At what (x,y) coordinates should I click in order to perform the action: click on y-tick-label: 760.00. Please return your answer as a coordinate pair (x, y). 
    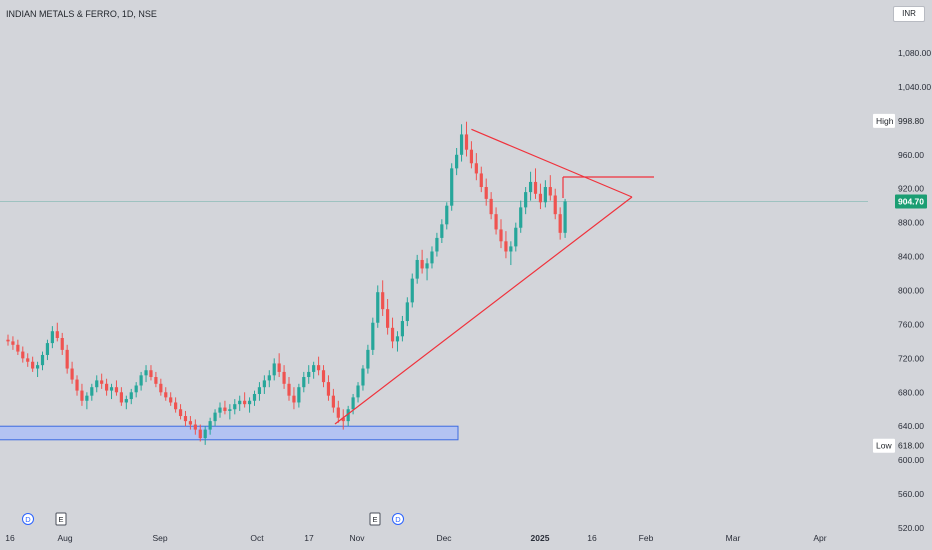
    Looking at the image, I should click on (911, 324).